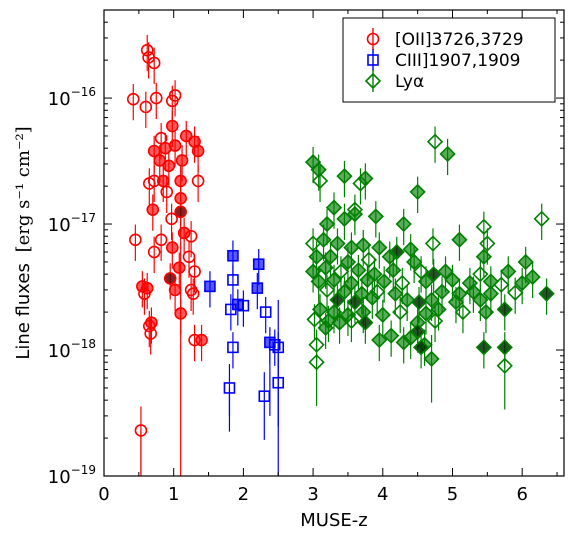  Describe the element at coordinates (103, 494) in the screenshot. I see `x-tick-label: 0` at that location.